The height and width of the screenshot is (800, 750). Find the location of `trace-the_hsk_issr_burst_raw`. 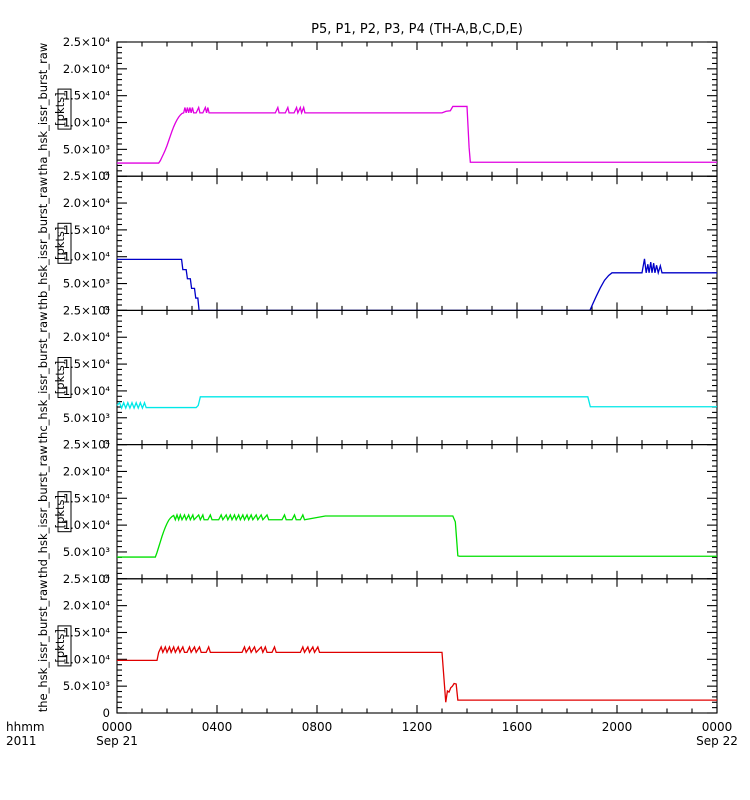

trace-the_hsk_issr_burst_raw is located at coordinates (417, 674).